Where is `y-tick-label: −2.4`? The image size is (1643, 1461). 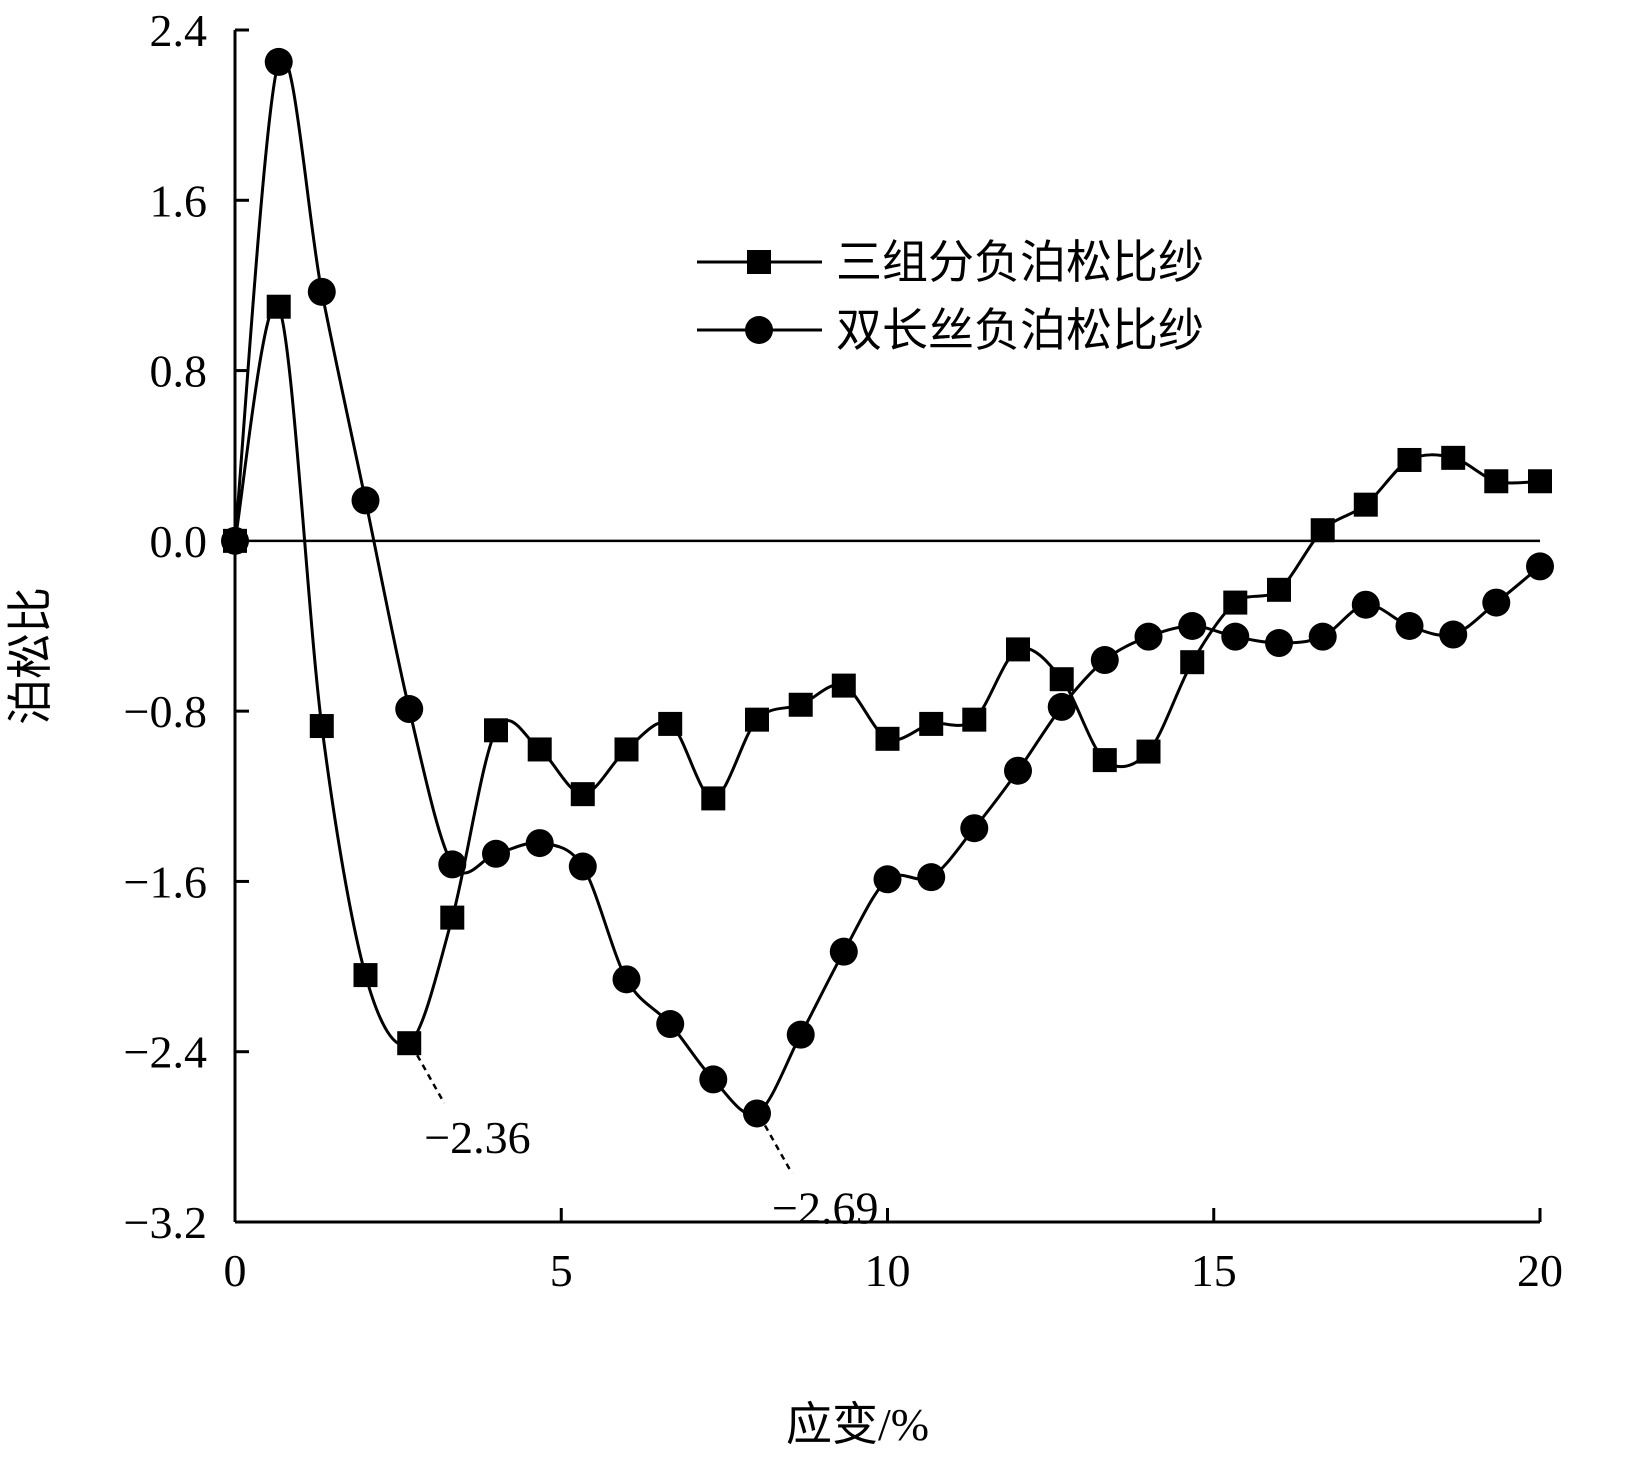 y-tick-label: −2.4 is located at coordinates (165, 1052).